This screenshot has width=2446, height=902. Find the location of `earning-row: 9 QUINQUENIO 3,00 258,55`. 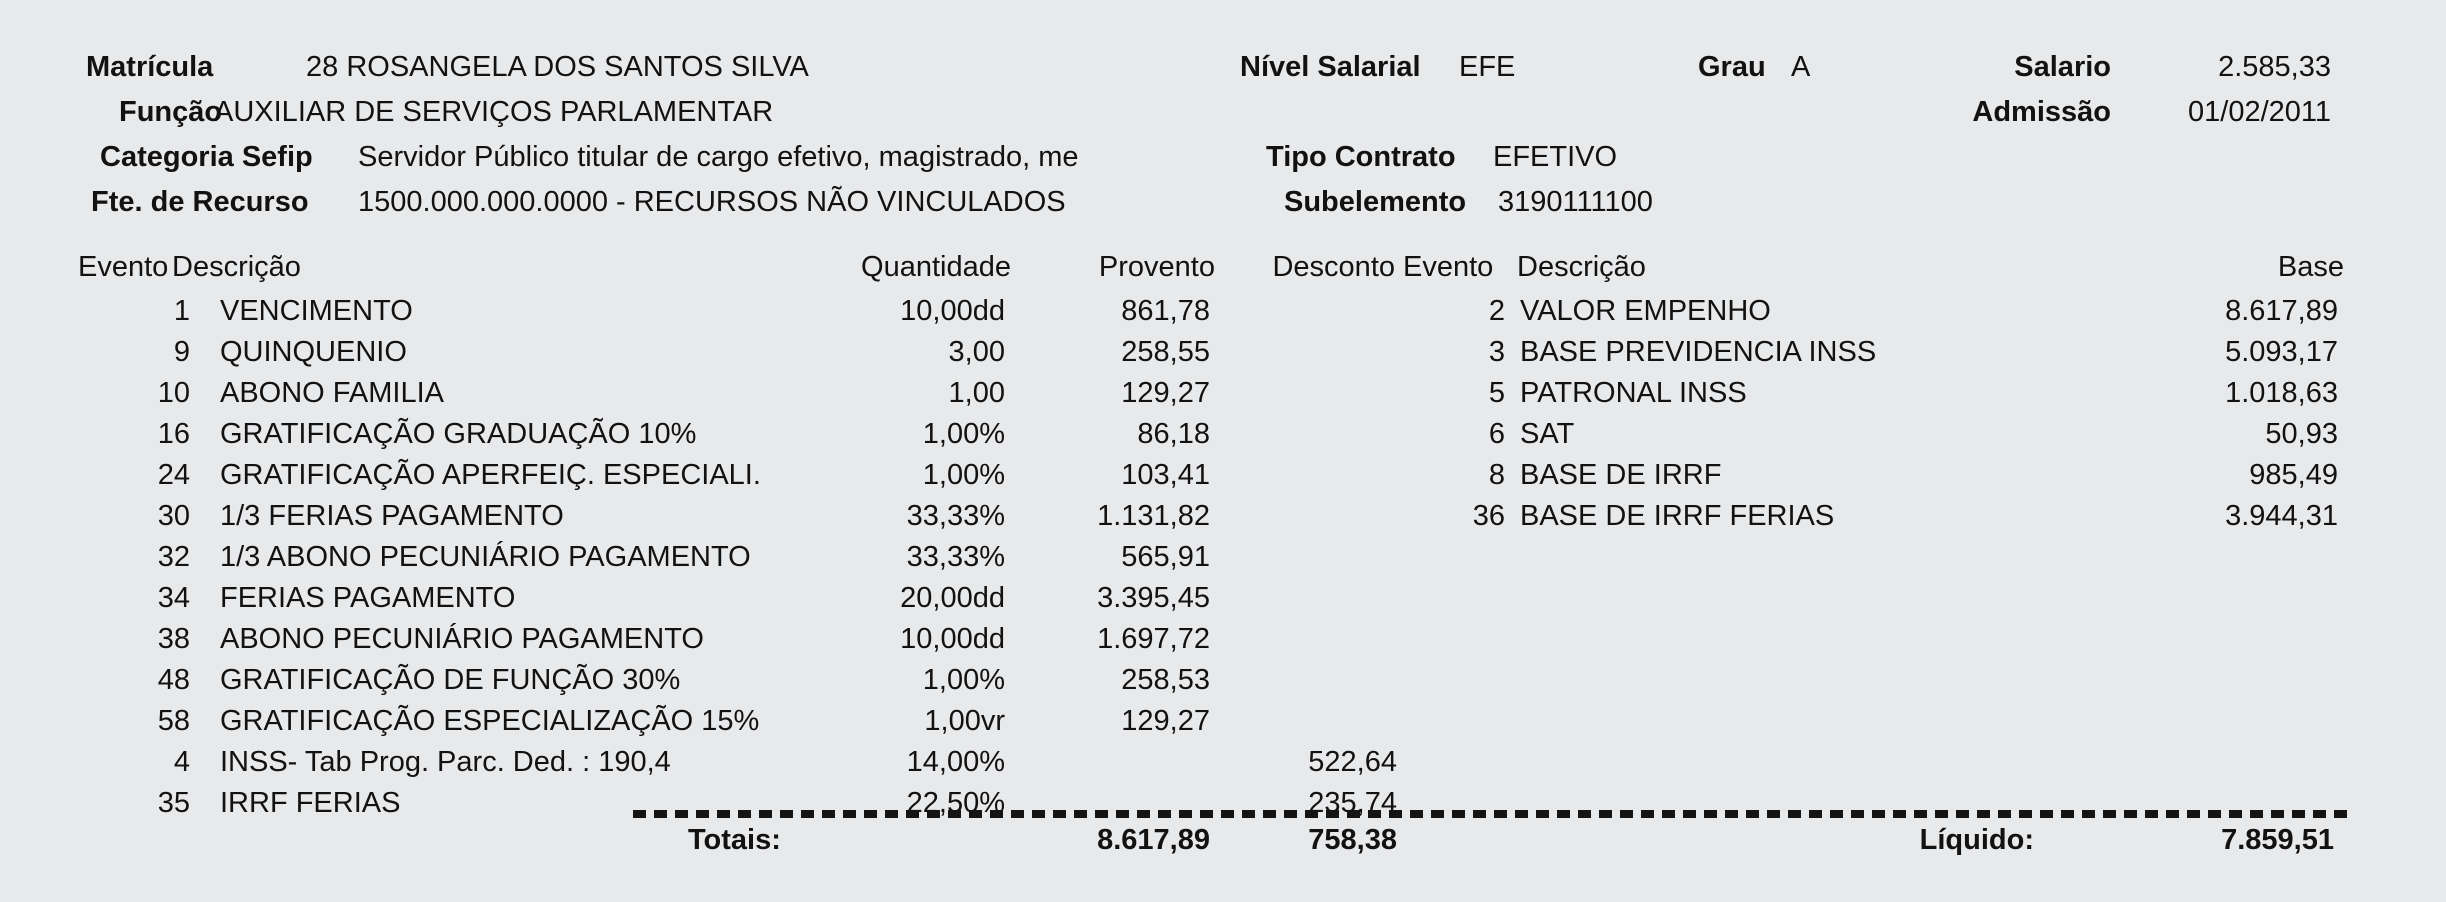

earning-row: 9 QUINQUENIO 3,00 258,55 is located at coordinates (1223, 352).